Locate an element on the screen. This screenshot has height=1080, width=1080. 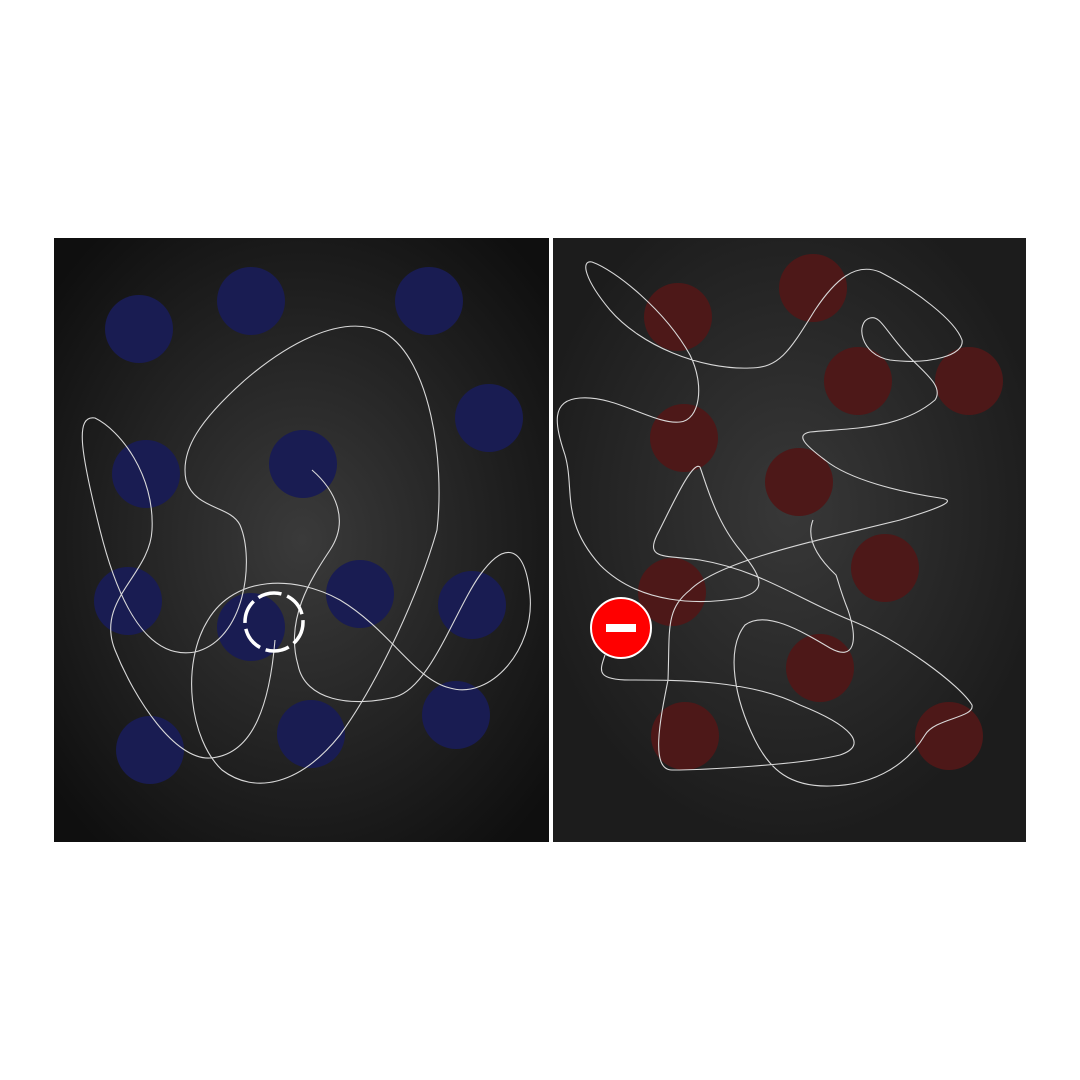
panel-divider is located at coordinates (551, 540).